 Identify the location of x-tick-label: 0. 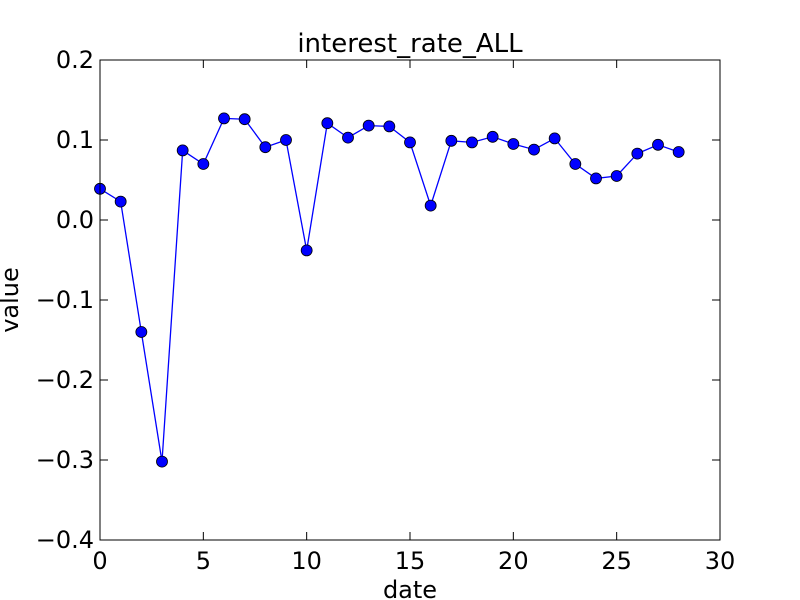
(99, 561).